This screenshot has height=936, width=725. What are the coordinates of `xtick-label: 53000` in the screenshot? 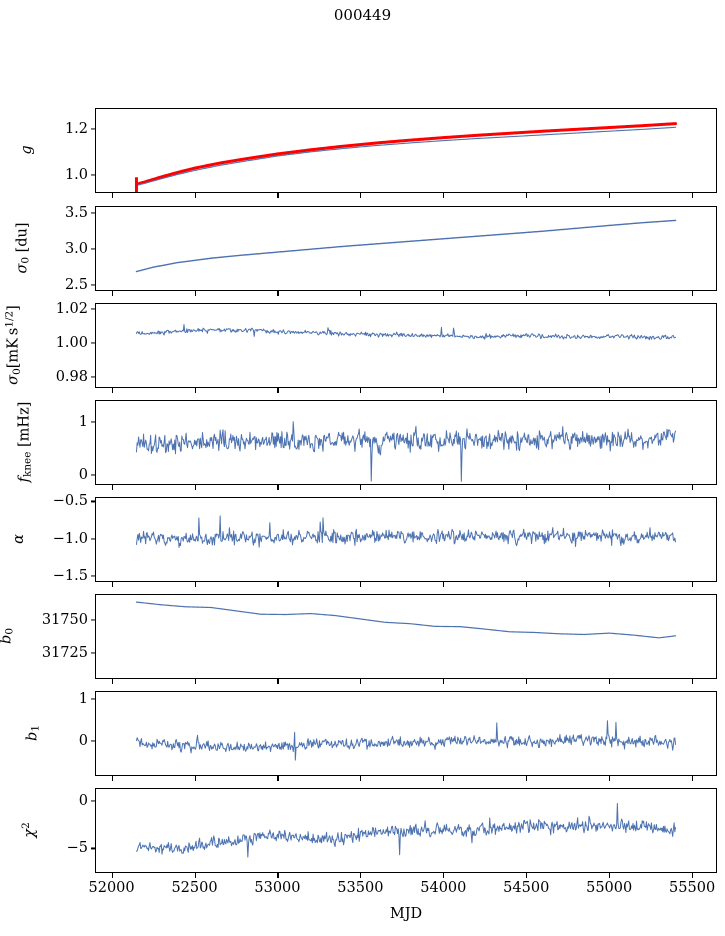 It's located at (277, 888).